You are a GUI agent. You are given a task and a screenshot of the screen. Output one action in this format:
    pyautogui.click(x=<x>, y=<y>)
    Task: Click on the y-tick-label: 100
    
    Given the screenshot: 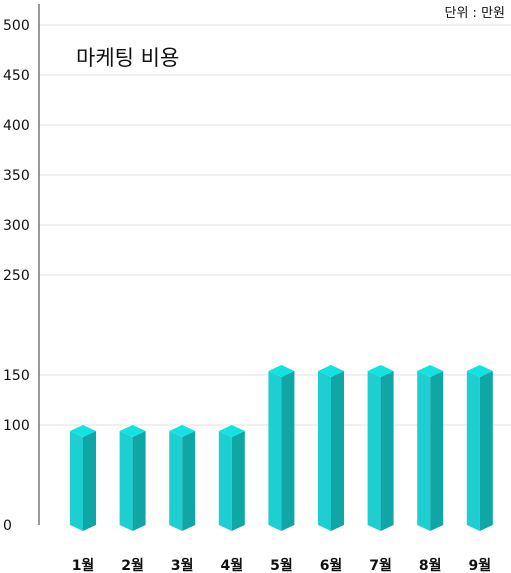 What is the action you would take?
    pyautogui.click(x=16, y=426)
    